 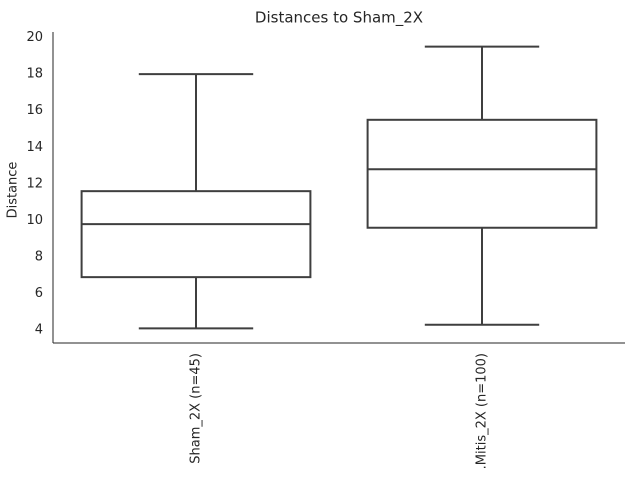 What do you see at coordinates (34, 147) in the screenshot?
I see `y-tick-label: 14` at bounding box center [34, 147].